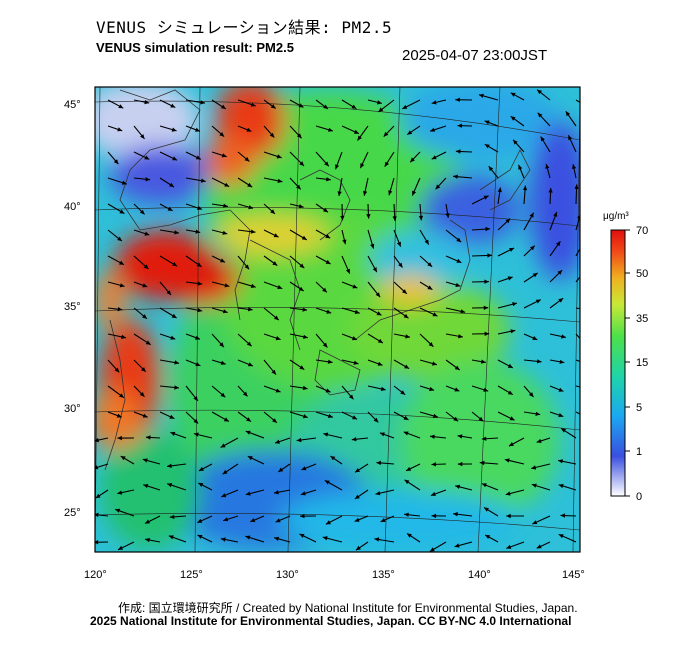  I want to click on colorbar-tick-1: 1, so click(639, 452).